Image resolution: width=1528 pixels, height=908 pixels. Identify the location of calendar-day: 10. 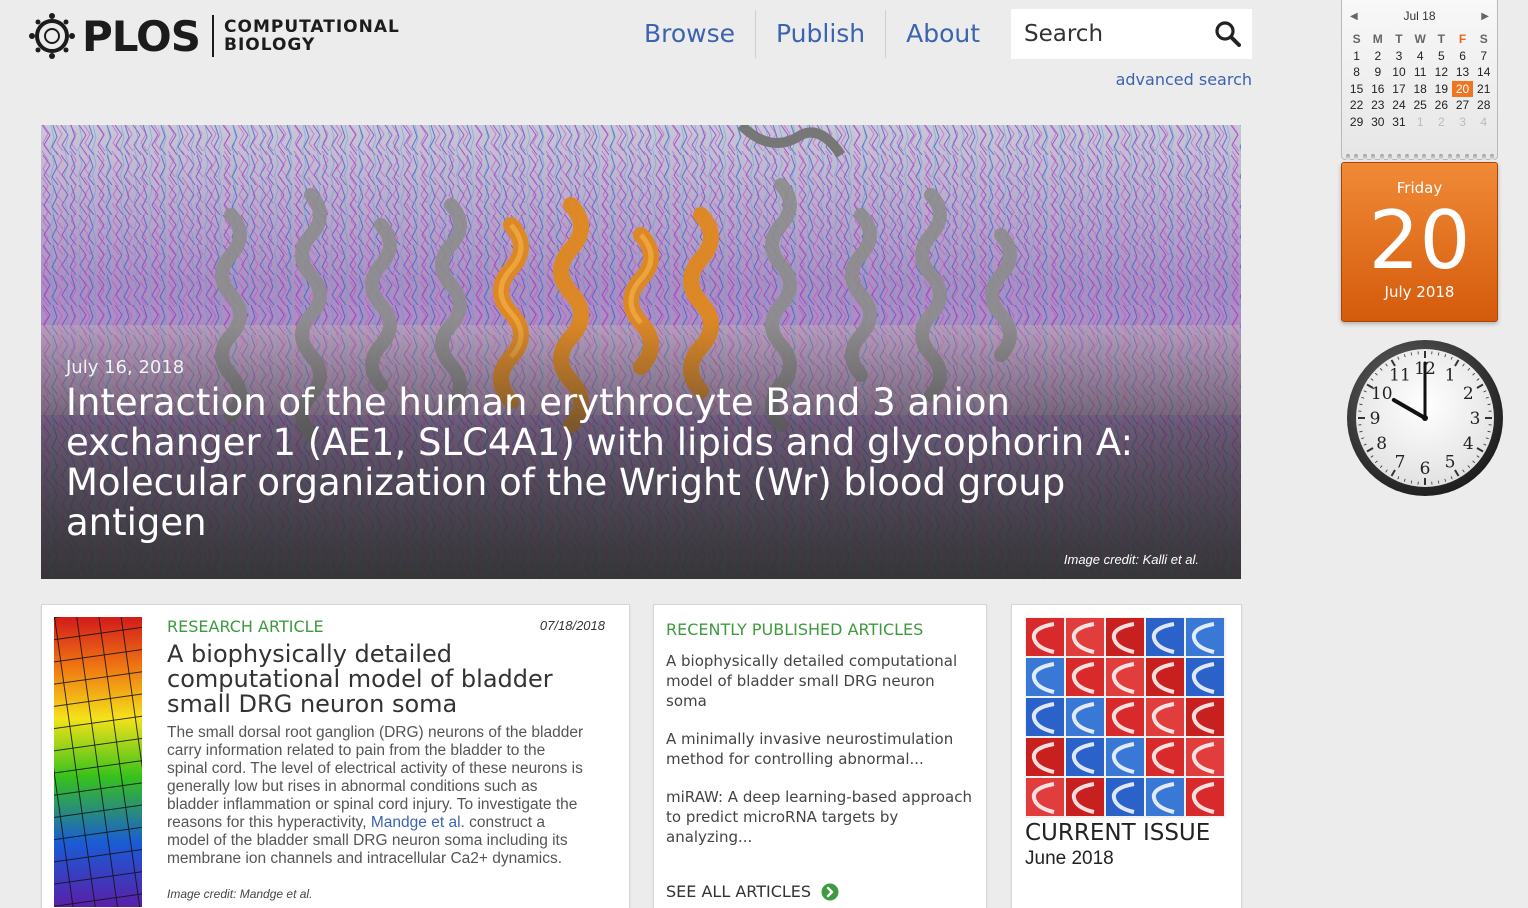
(1399, 72).